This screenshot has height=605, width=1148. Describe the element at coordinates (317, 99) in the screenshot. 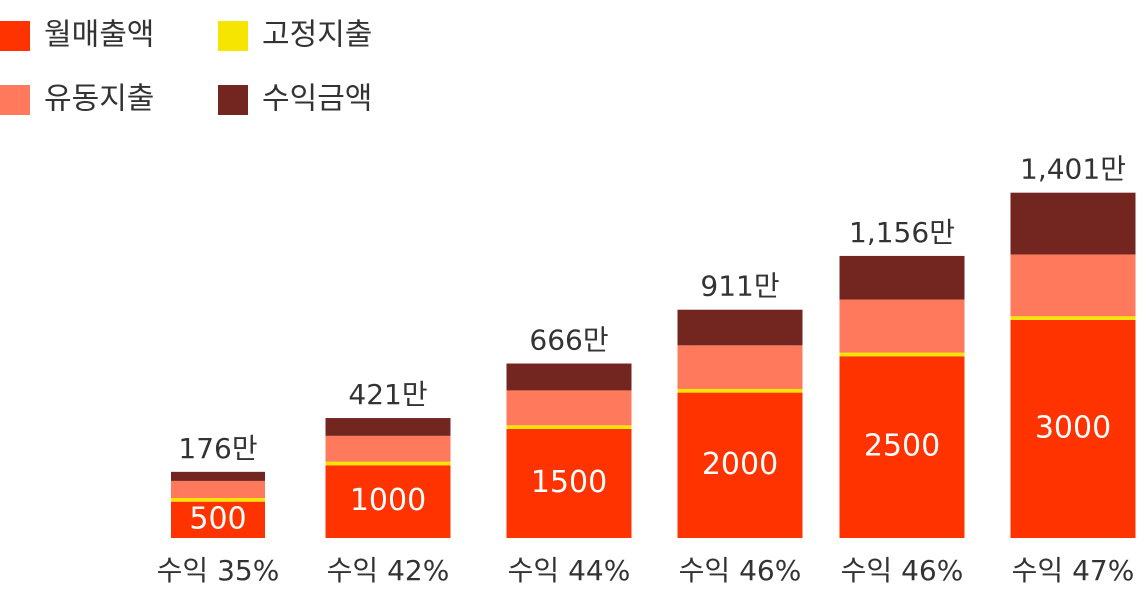

I see `legend-label: 수익금액` at that location.